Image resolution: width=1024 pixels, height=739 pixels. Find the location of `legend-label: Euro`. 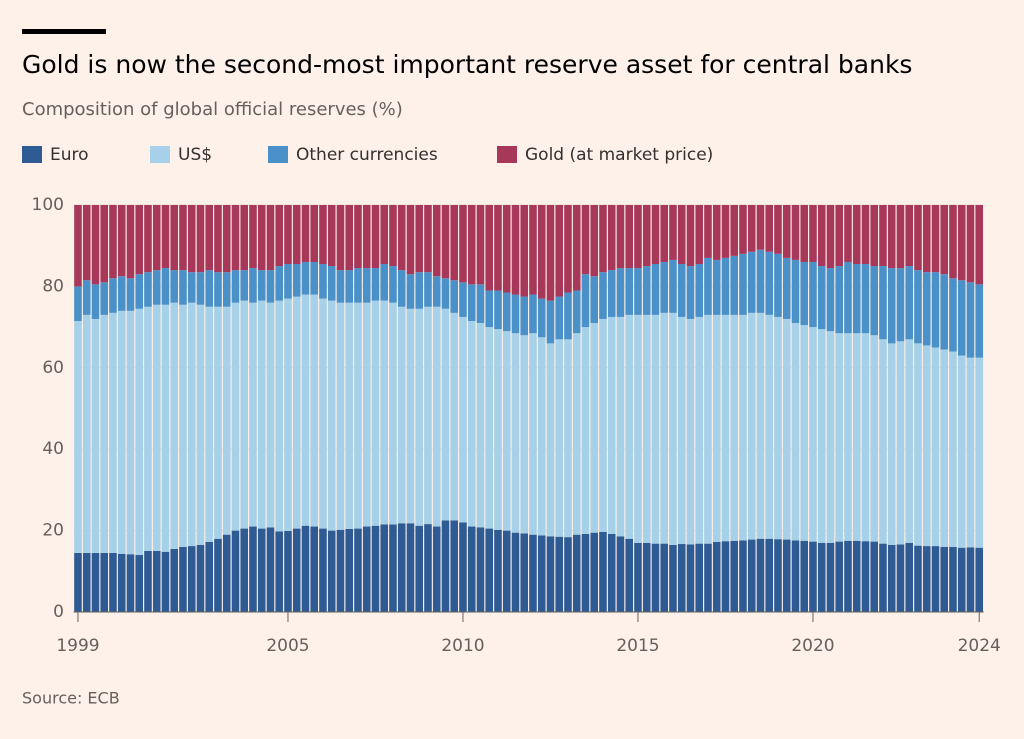

legend-label: Euro is located at coordinates (69, 155).